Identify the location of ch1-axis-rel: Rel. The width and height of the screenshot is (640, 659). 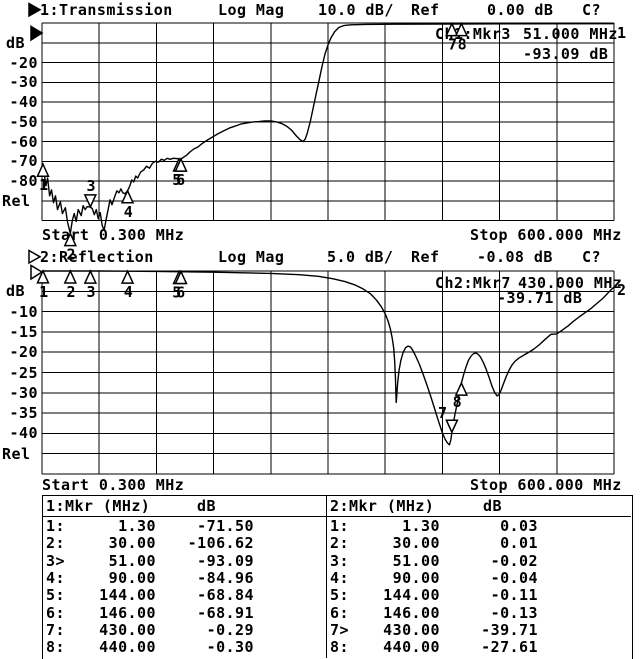
(16, 200).